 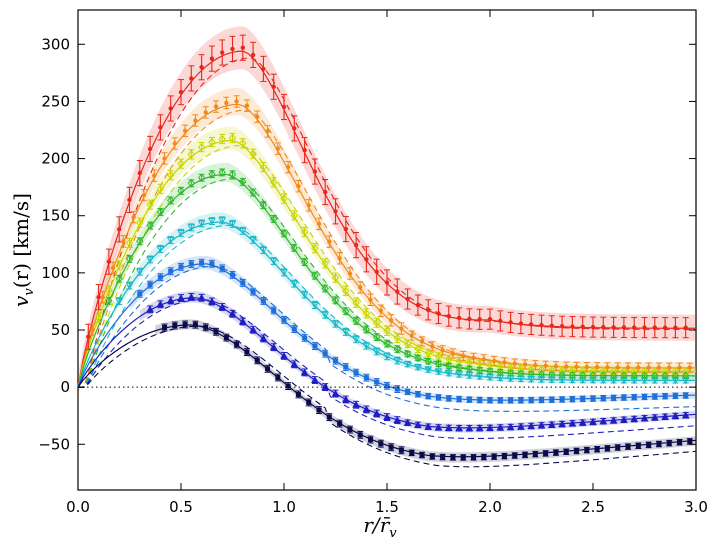 What do you see at coordinates (55, 273) in the screenshot?
I see `y-tick-label: 100` at bounding box center [55, 273].